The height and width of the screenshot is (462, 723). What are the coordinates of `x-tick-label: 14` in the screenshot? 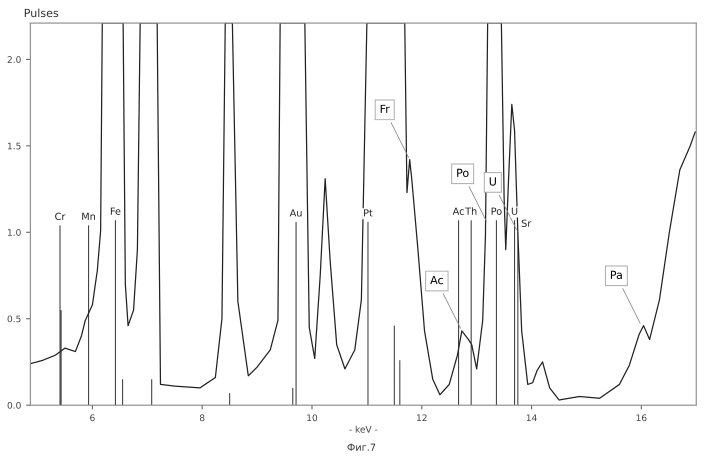 It's located at (531, 418).